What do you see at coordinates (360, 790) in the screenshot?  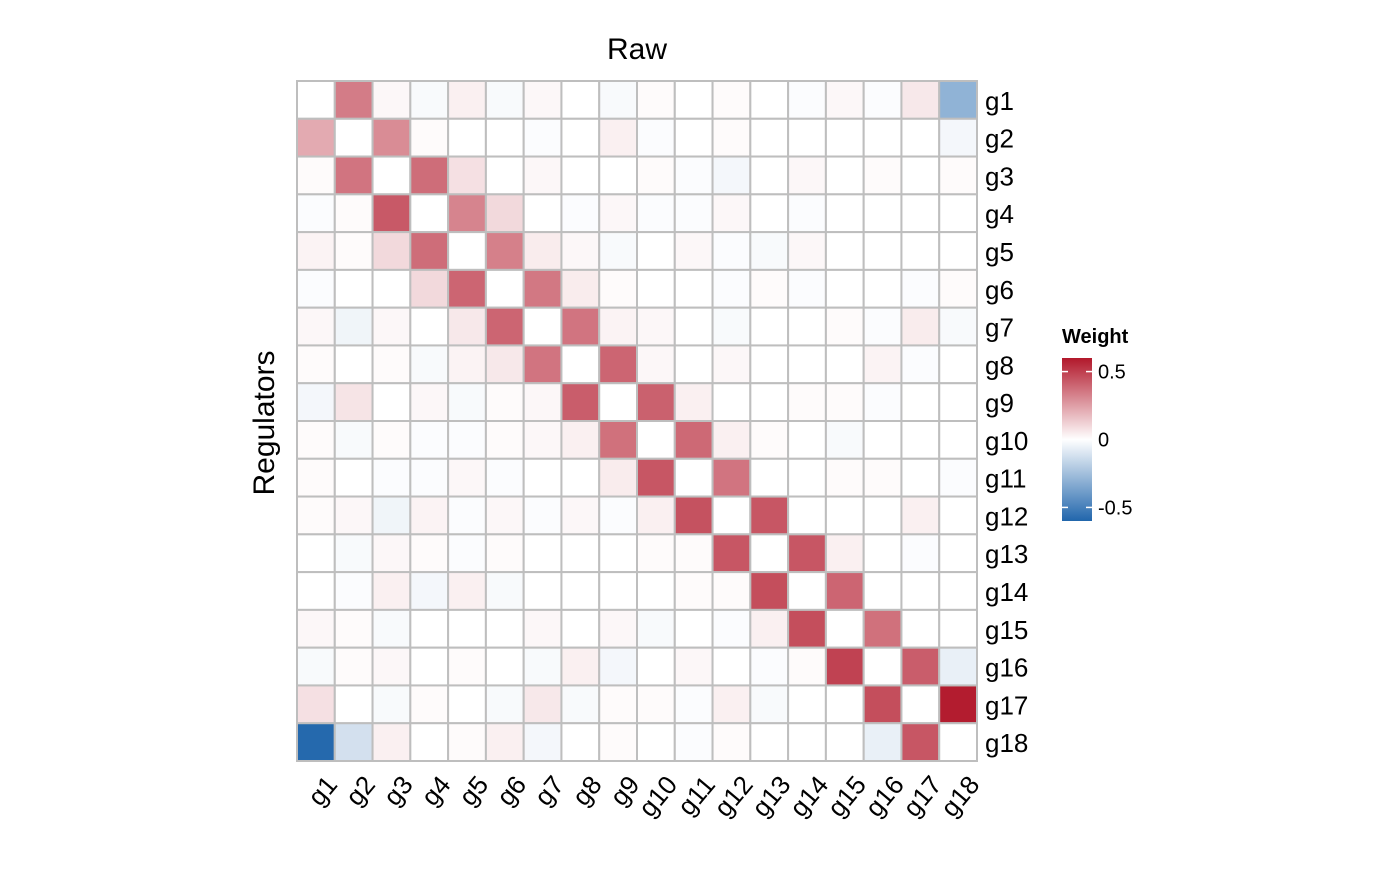 I see `column-label-g2: g2` at bounding box center [360, 790].